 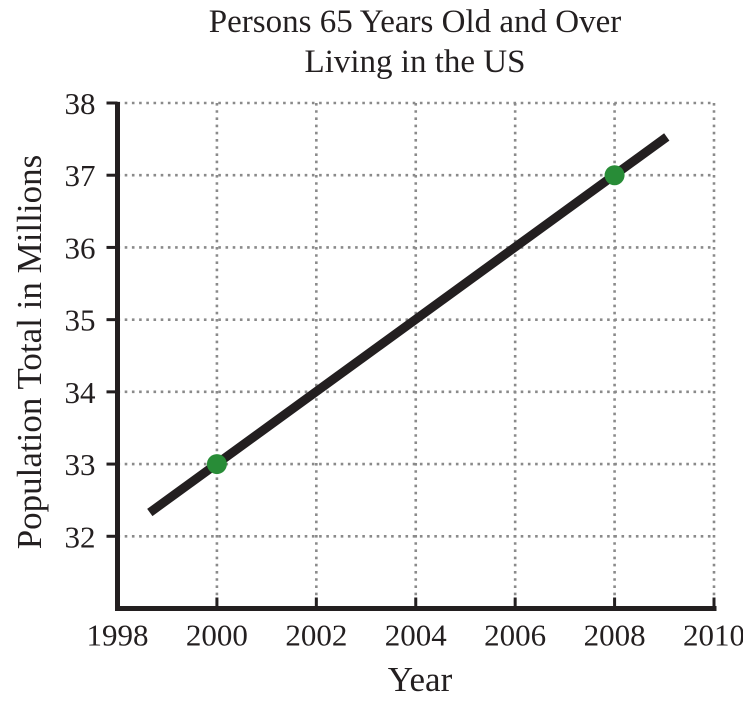 What do you see at coordinates (80, 464) in the screenshot?
I see `y-tick-label: 33` at bounding box center [80, 464].